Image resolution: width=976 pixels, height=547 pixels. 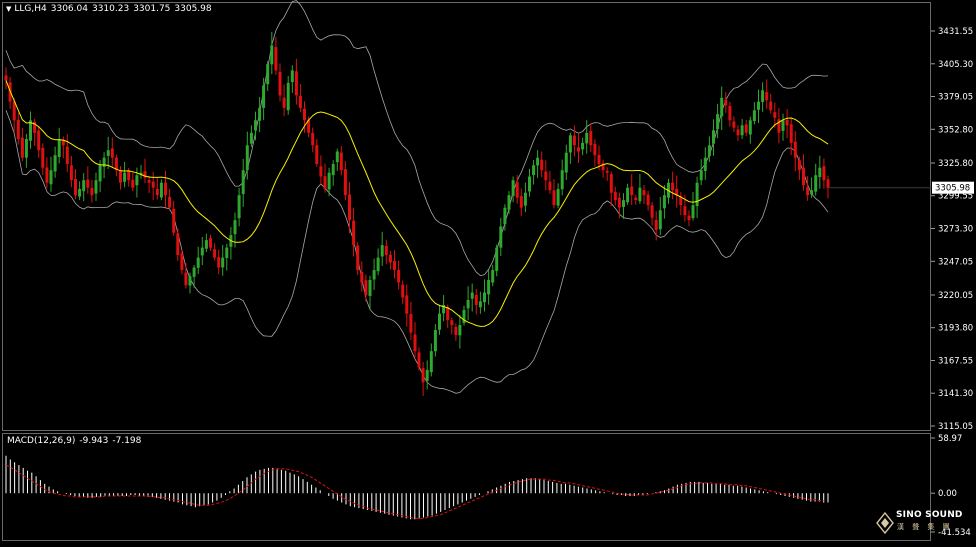 I want to click on sino-sound-logo: SINO SOUND 漢 聲 集 團, so click(x=924, y=524).